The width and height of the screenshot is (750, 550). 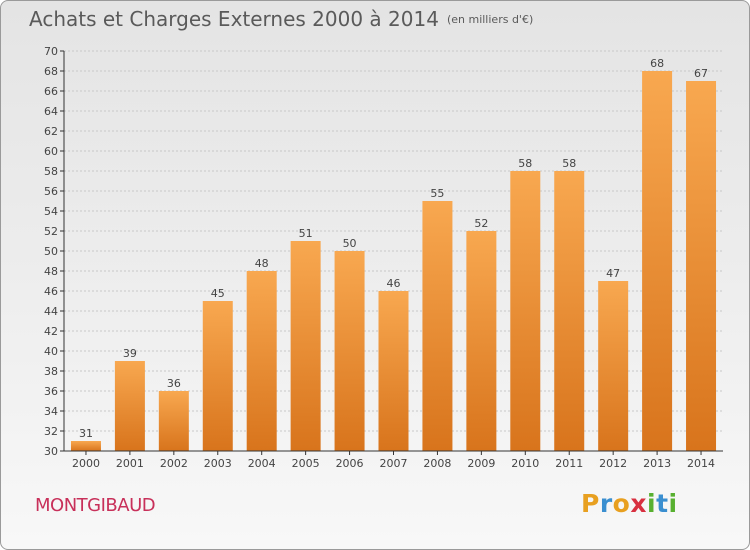 What do you see at coordinates (51, 291) in the screenshot?
I see `y-tick-label: 46` at bounding box center [51, 291].